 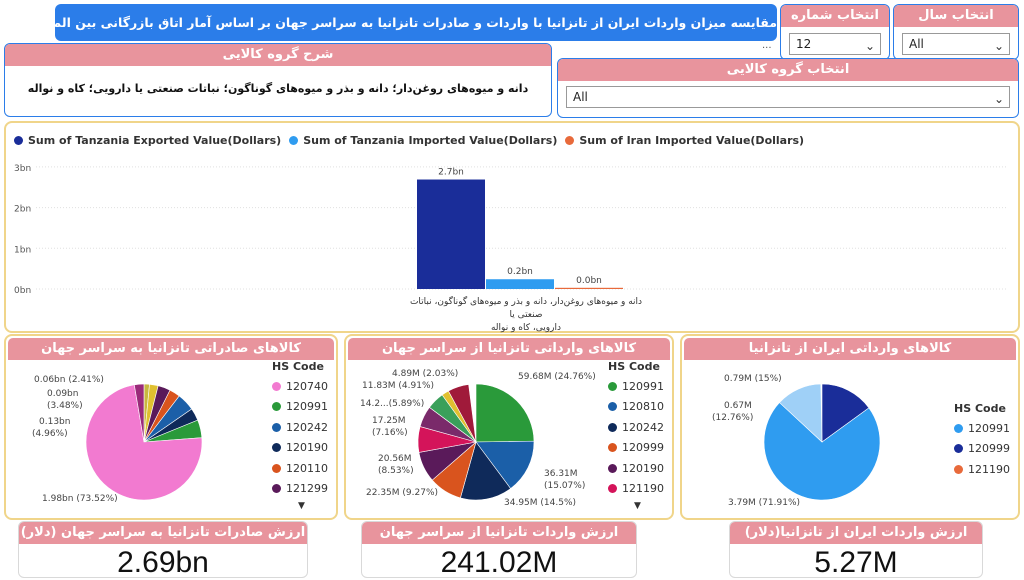 What do you see at coordinates (540, 503) in the screenshot?
I see `pie-label: 34.95M (14.5%)` at bounding box center [540, 503].